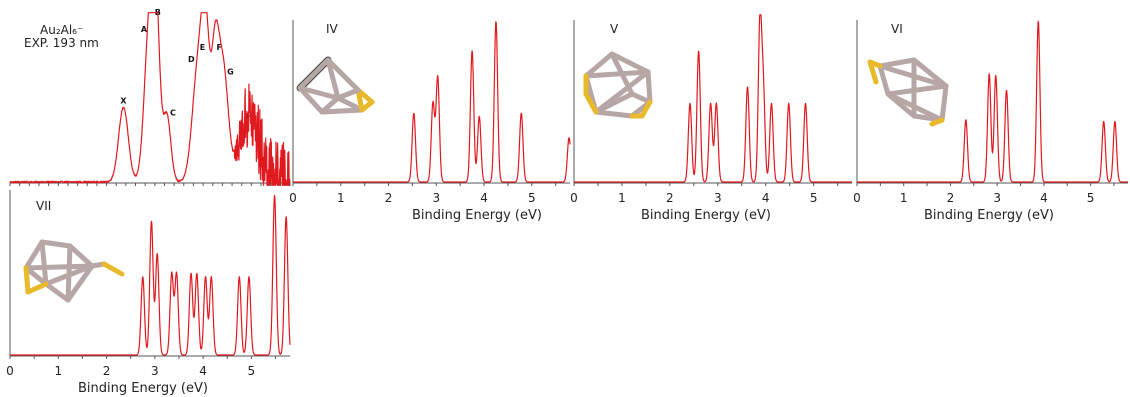  I want to click on peak-label-c: C, so click(173, 113).